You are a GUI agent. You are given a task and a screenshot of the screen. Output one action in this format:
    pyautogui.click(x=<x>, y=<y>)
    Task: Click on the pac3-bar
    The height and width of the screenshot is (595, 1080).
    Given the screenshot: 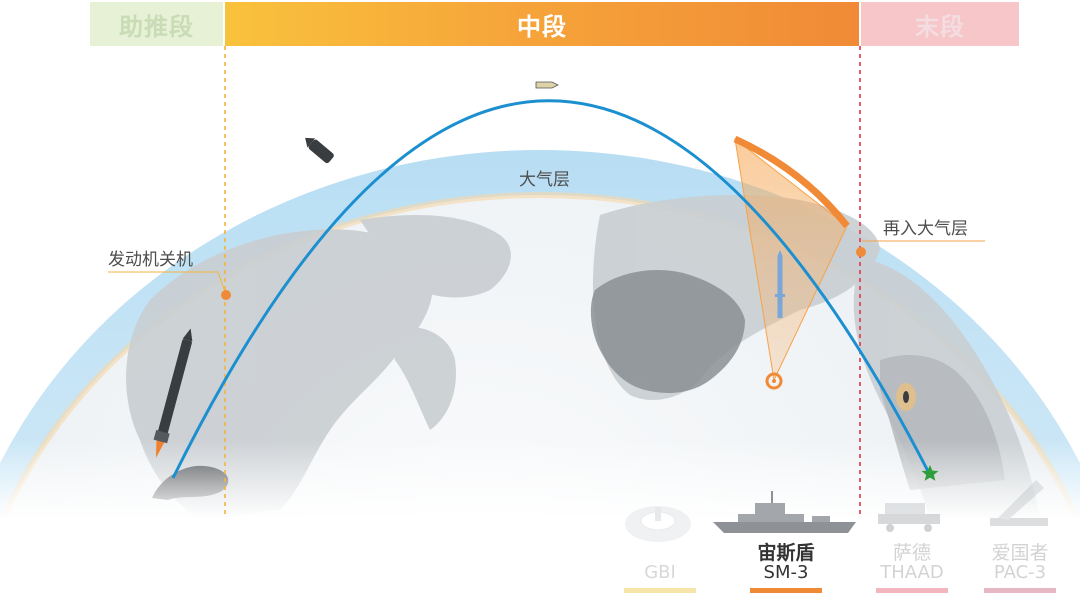 What is the action you would take?
    pyautogui.click(x=1020, y=590)
    